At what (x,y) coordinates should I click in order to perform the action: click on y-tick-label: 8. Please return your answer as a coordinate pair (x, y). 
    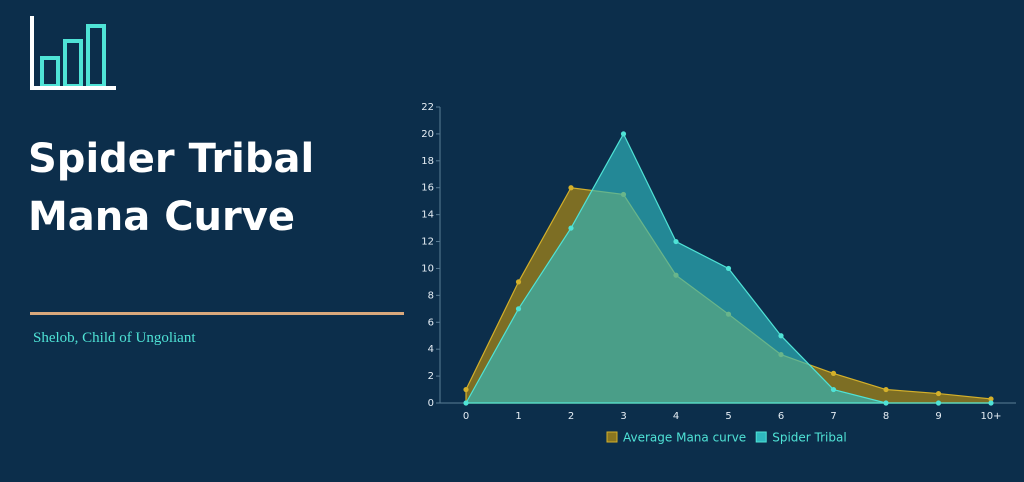
    Looking at the image, I should click on (431, 295).